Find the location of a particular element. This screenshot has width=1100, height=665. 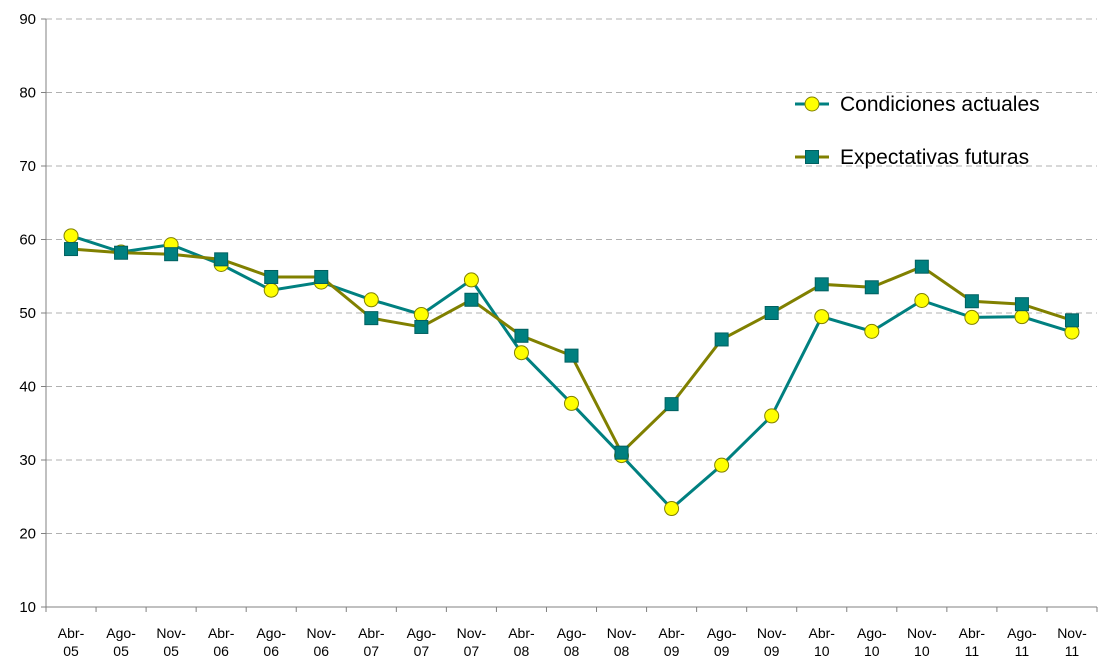

x-tick-label: Ago-09 is located at coordinates (722, 642).